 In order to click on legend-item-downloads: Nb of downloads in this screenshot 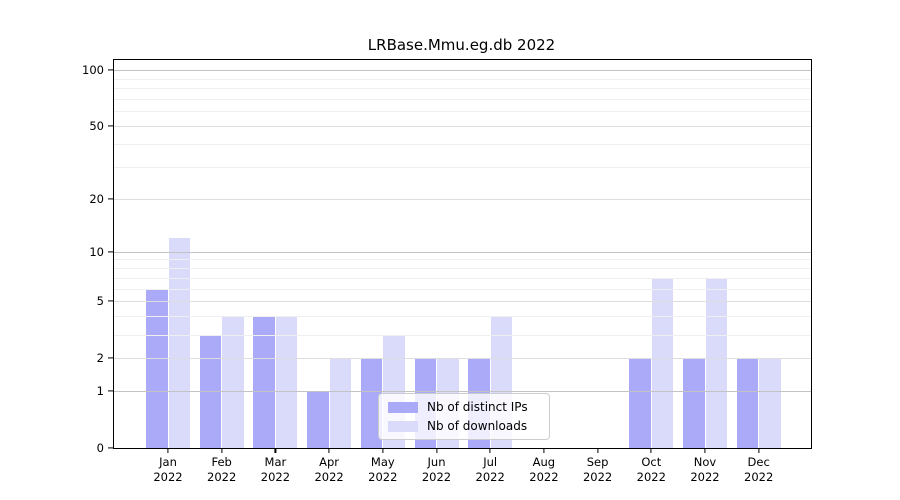, I will do `click(464, 426)`.